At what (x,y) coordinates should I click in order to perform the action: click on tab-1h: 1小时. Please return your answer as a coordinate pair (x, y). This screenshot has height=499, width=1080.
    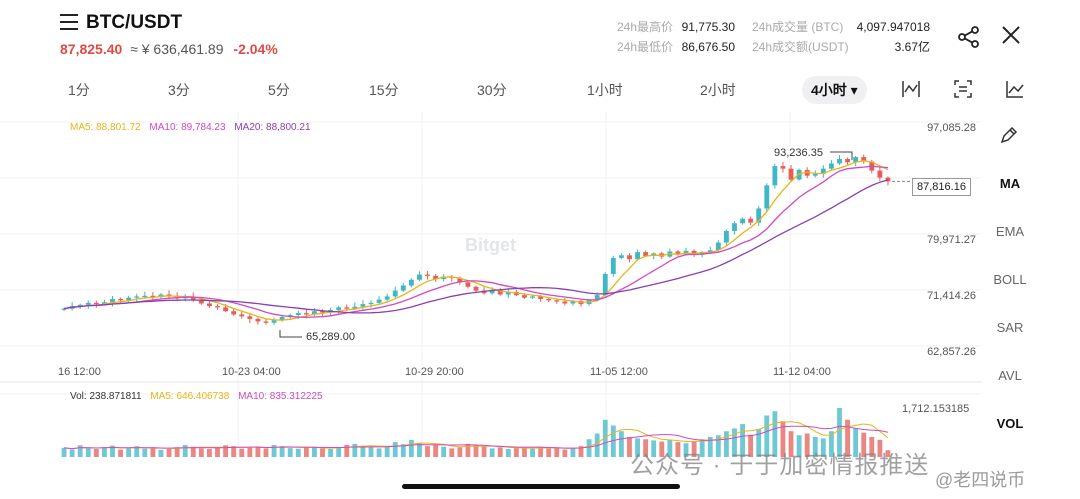
    Looking at the image, I should click on (605, 90).